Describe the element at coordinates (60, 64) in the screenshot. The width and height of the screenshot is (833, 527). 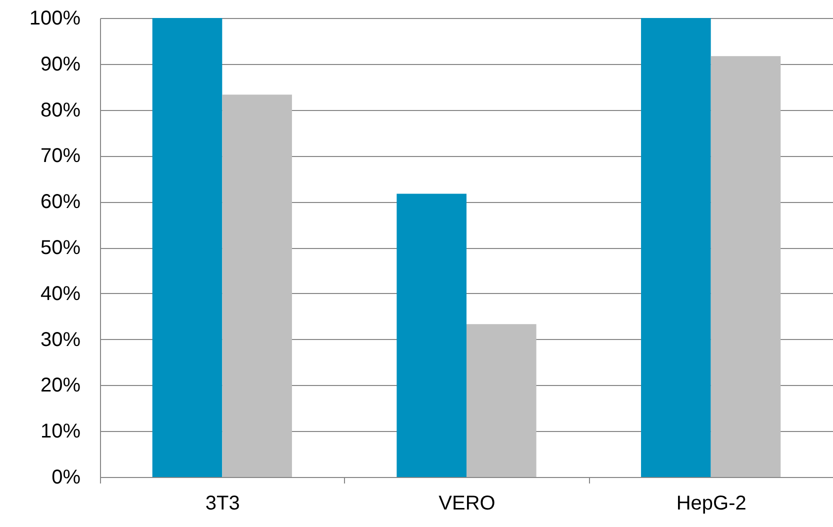
I see `y-tick-label: 90%` at that location.